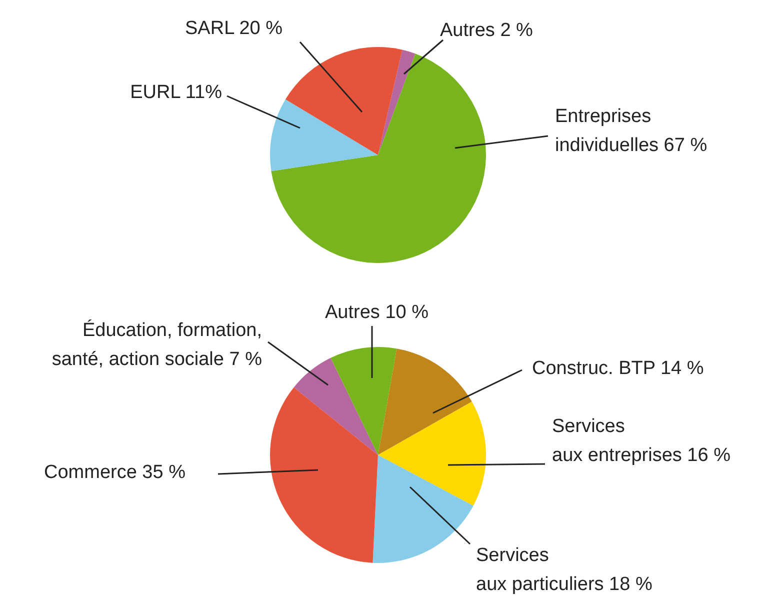  What do you see at coordinates (234, 28) in the screenshot?
I see `slice-label: SARL 20 %` at bounding box center [234, 28].